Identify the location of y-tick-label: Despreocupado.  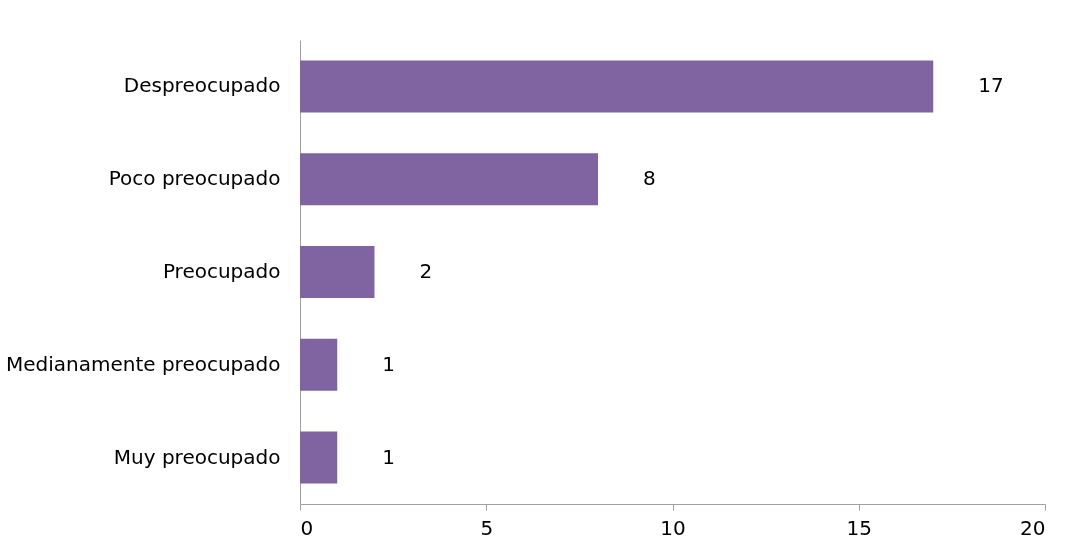
(202, 85).